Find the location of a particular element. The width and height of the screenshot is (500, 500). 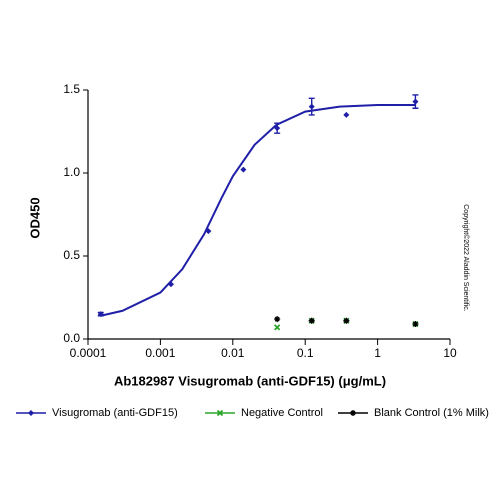

y-axis-title: OD450 is located at coordinates (34, 217).